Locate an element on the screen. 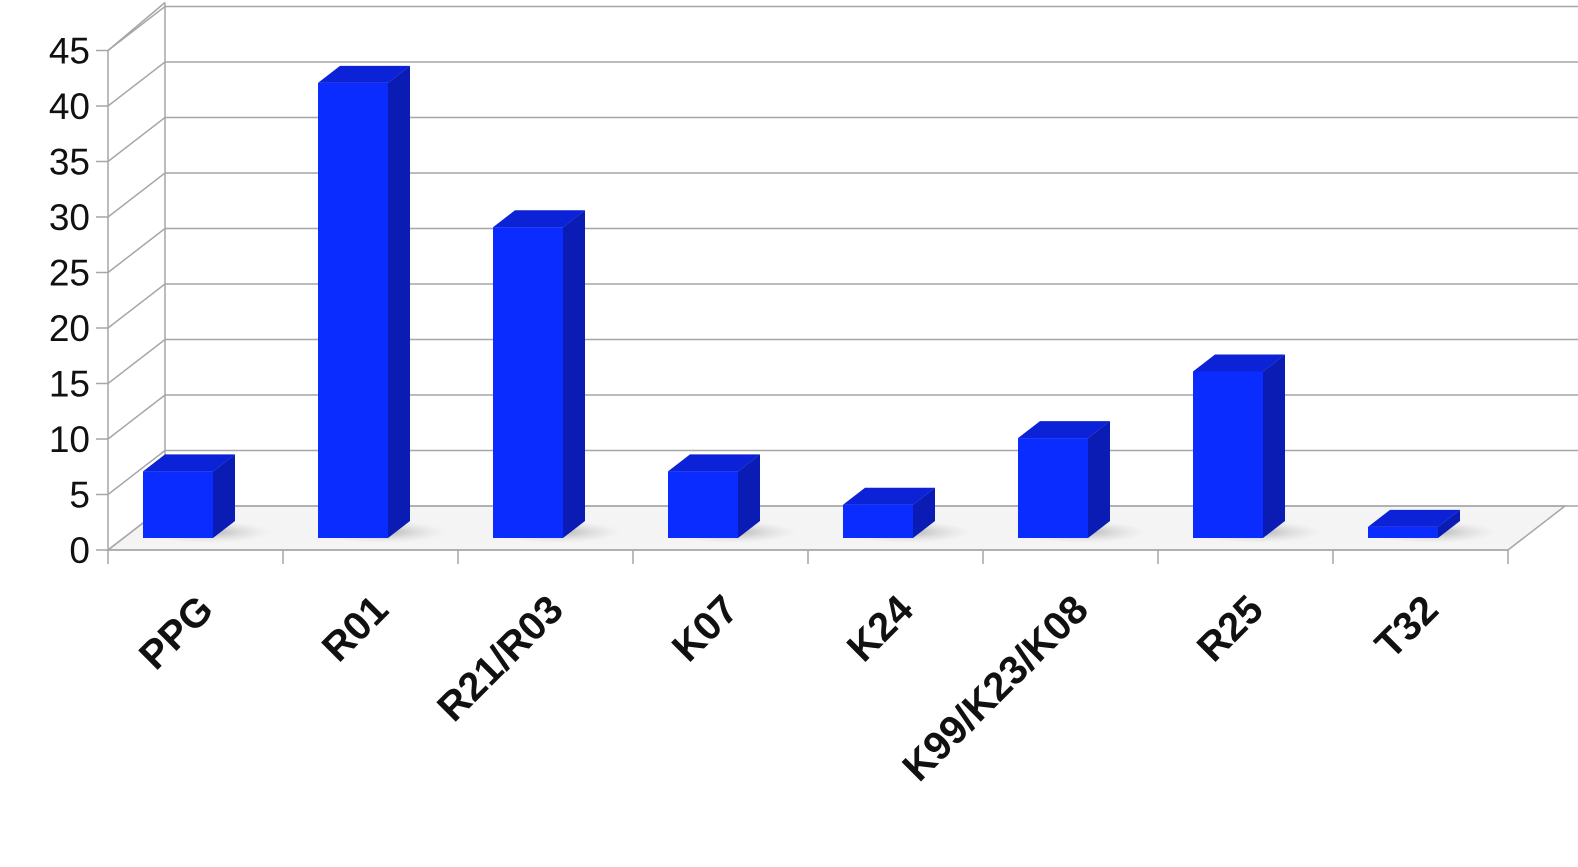 This screenshot has width=1578, height=867. bar-ppg is located at coordinates (207, 498).